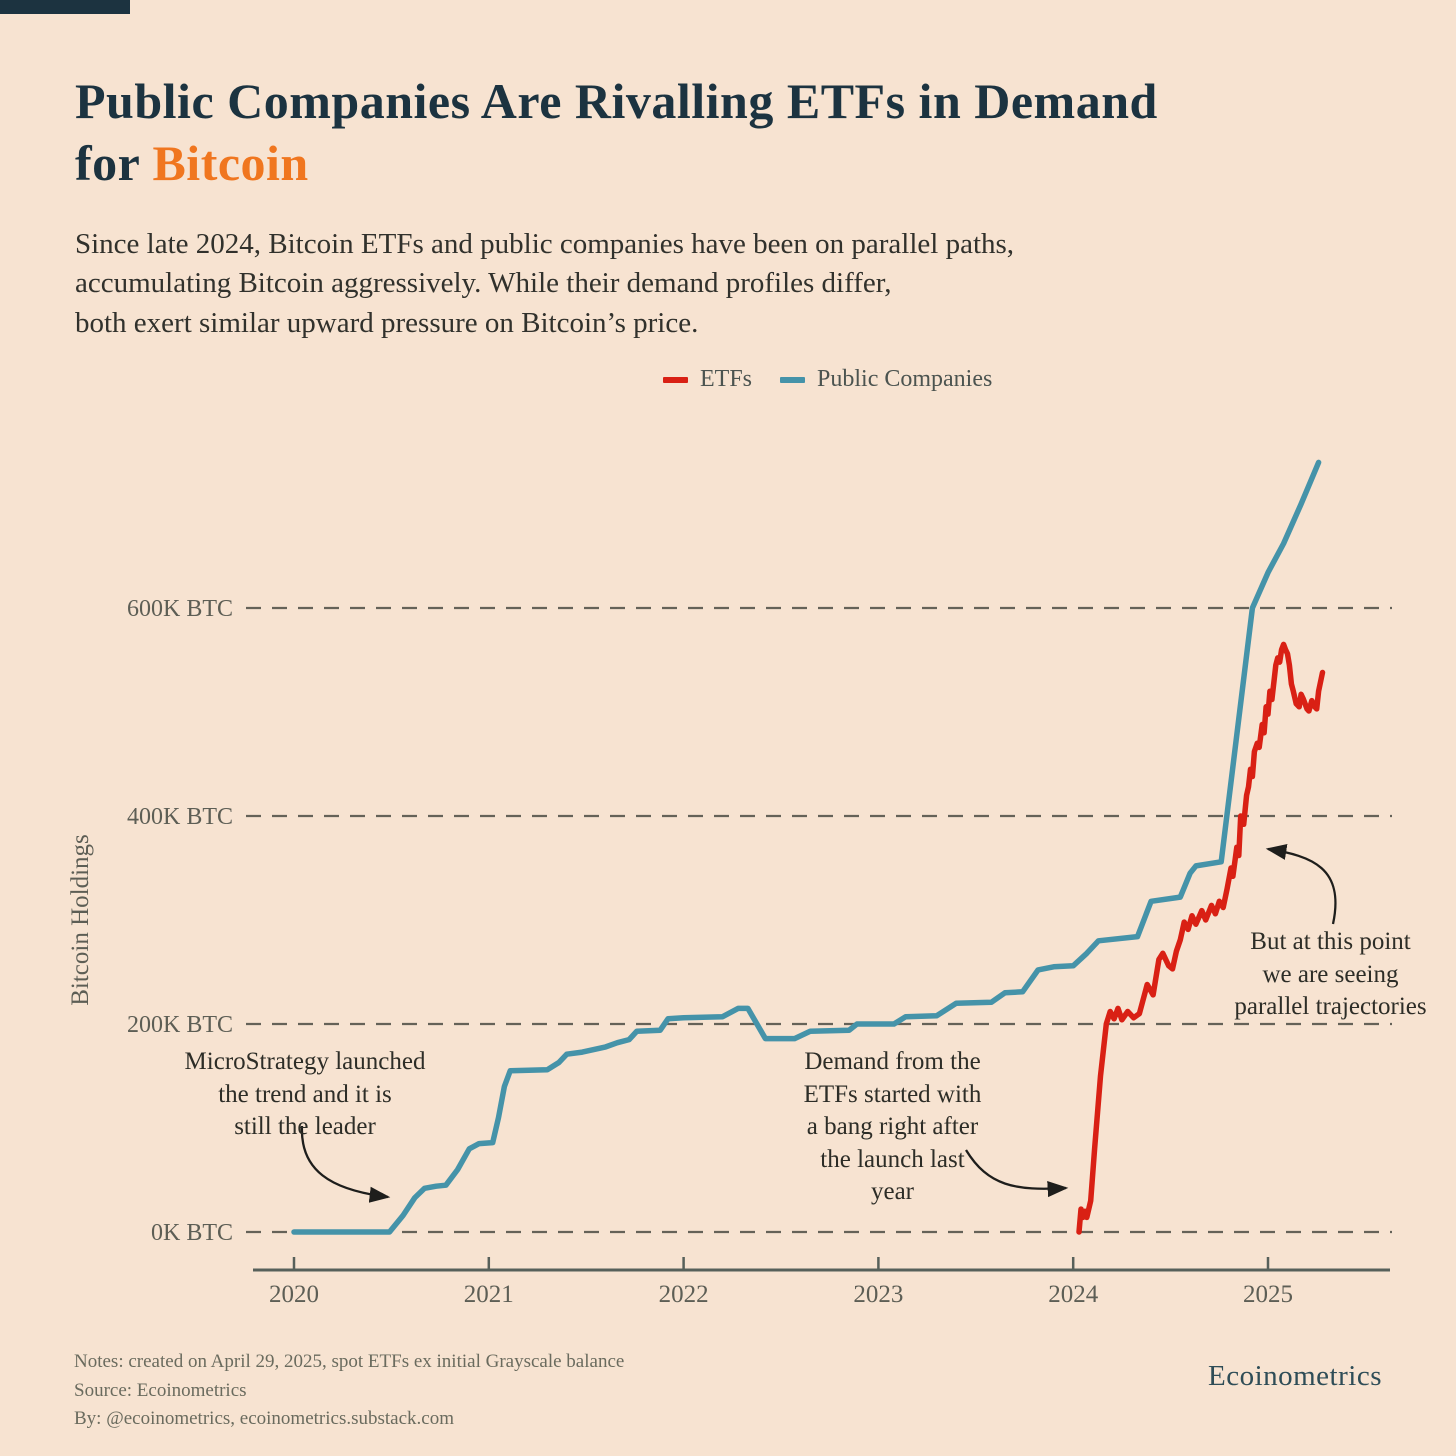 This screenshot has height=1456, width=1456. Describe the element at coordinates (192, 1233) in the screenshot. I see `y-tick-label: 0K BTC` at that location.